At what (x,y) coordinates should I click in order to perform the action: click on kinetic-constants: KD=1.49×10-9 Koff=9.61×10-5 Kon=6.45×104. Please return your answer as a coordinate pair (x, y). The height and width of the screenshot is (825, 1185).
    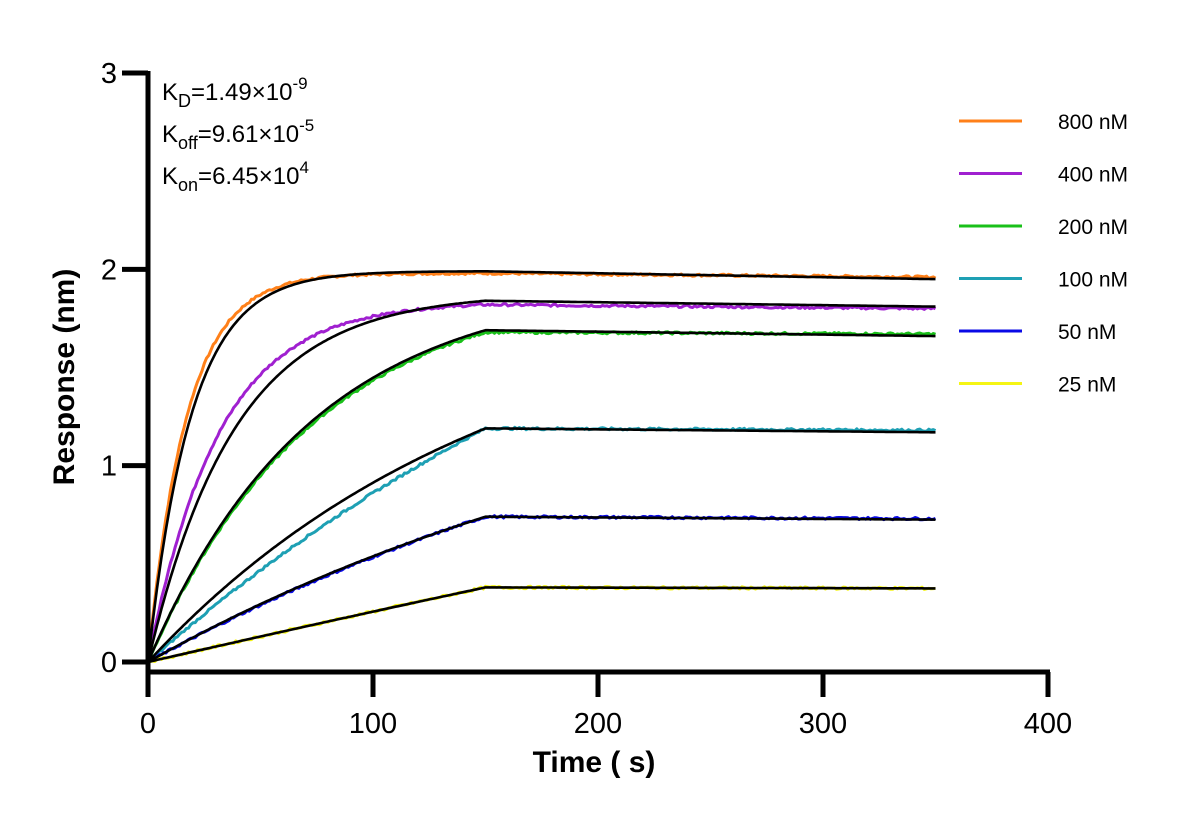
    Looking at the image, I should click on (238, 134).